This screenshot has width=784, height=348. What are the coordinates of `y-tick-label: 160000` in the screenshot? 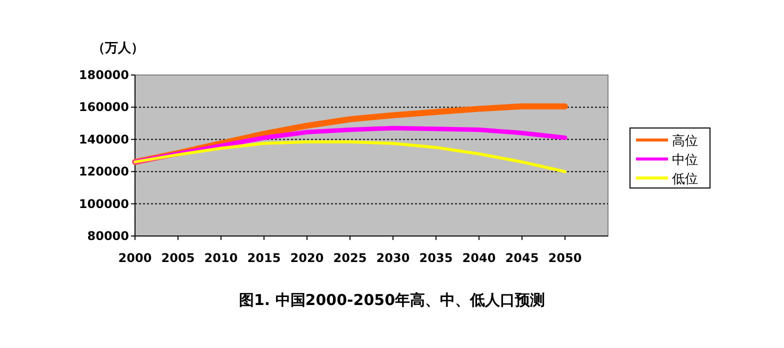 It's located at (103, 107).